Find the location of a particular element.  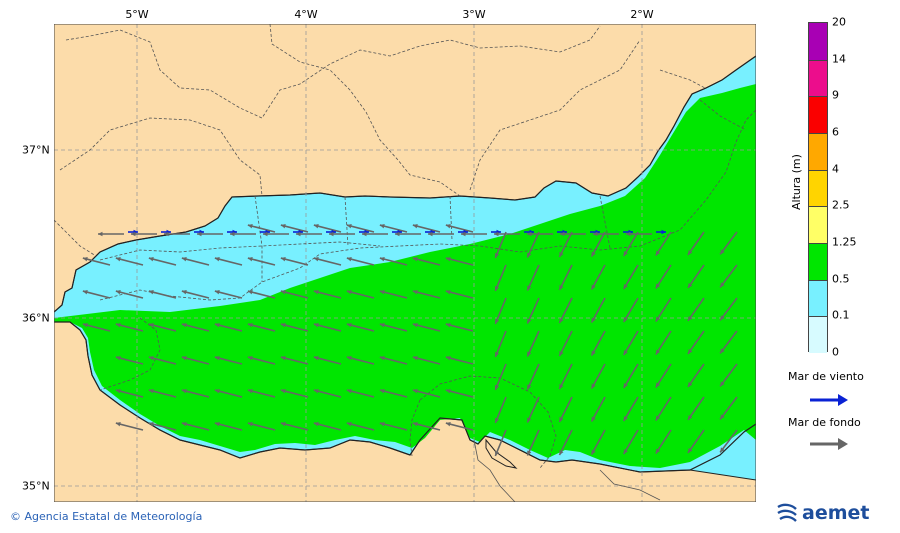

melilla-peninsula is located at coordinates (501, 453).